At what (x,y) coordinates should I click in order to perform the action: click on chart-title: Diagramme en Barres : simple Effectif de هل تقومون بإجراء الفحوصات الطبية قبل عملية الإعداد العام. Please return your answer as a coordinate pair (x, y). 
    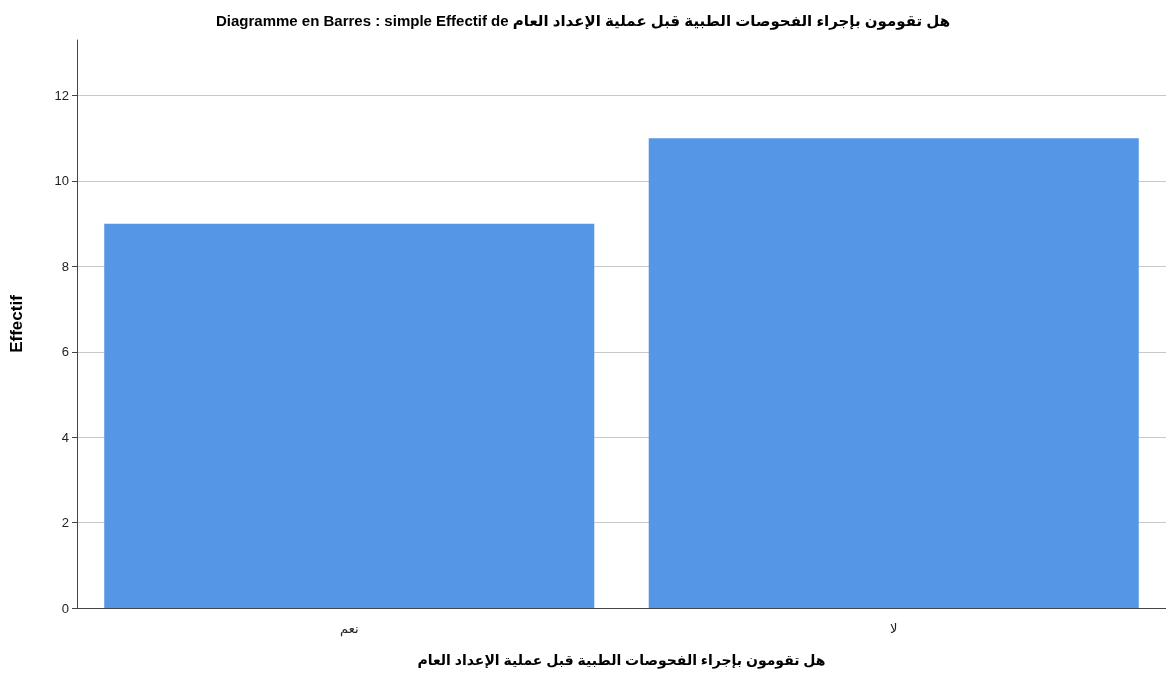
    Looking at the image, I should click on (583, 21).